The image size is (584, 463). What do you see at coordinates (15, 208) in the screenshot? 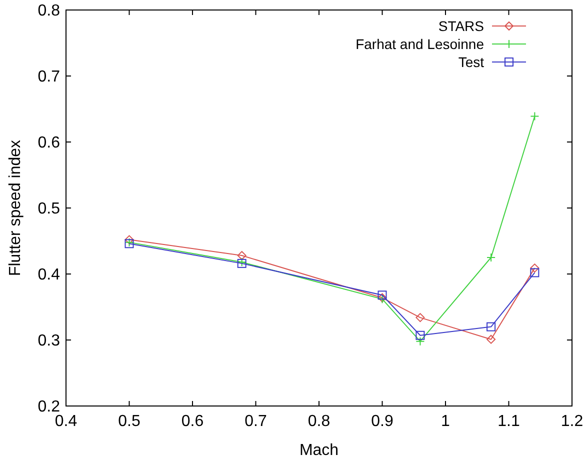
I see `y-axis-title: Flutter speed index` at bounding box center [15, 208].